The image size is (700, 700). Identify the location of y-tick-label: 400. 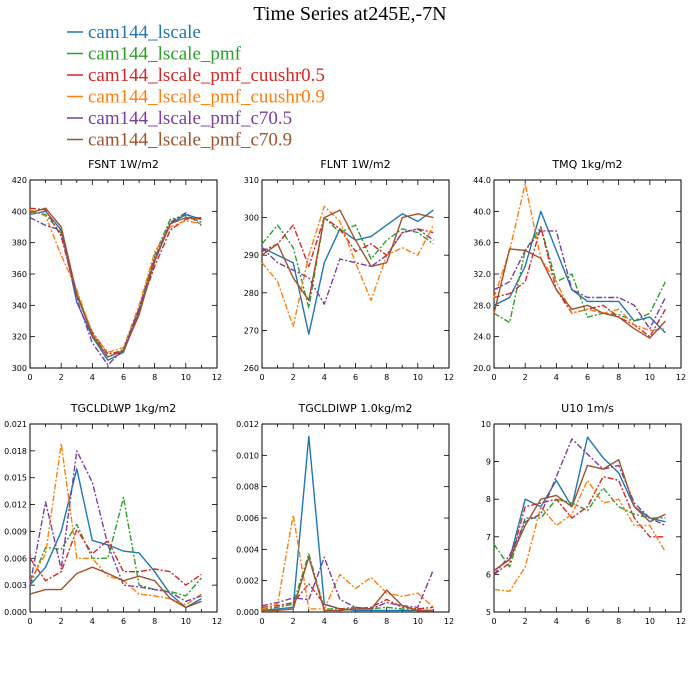
(19, 211).